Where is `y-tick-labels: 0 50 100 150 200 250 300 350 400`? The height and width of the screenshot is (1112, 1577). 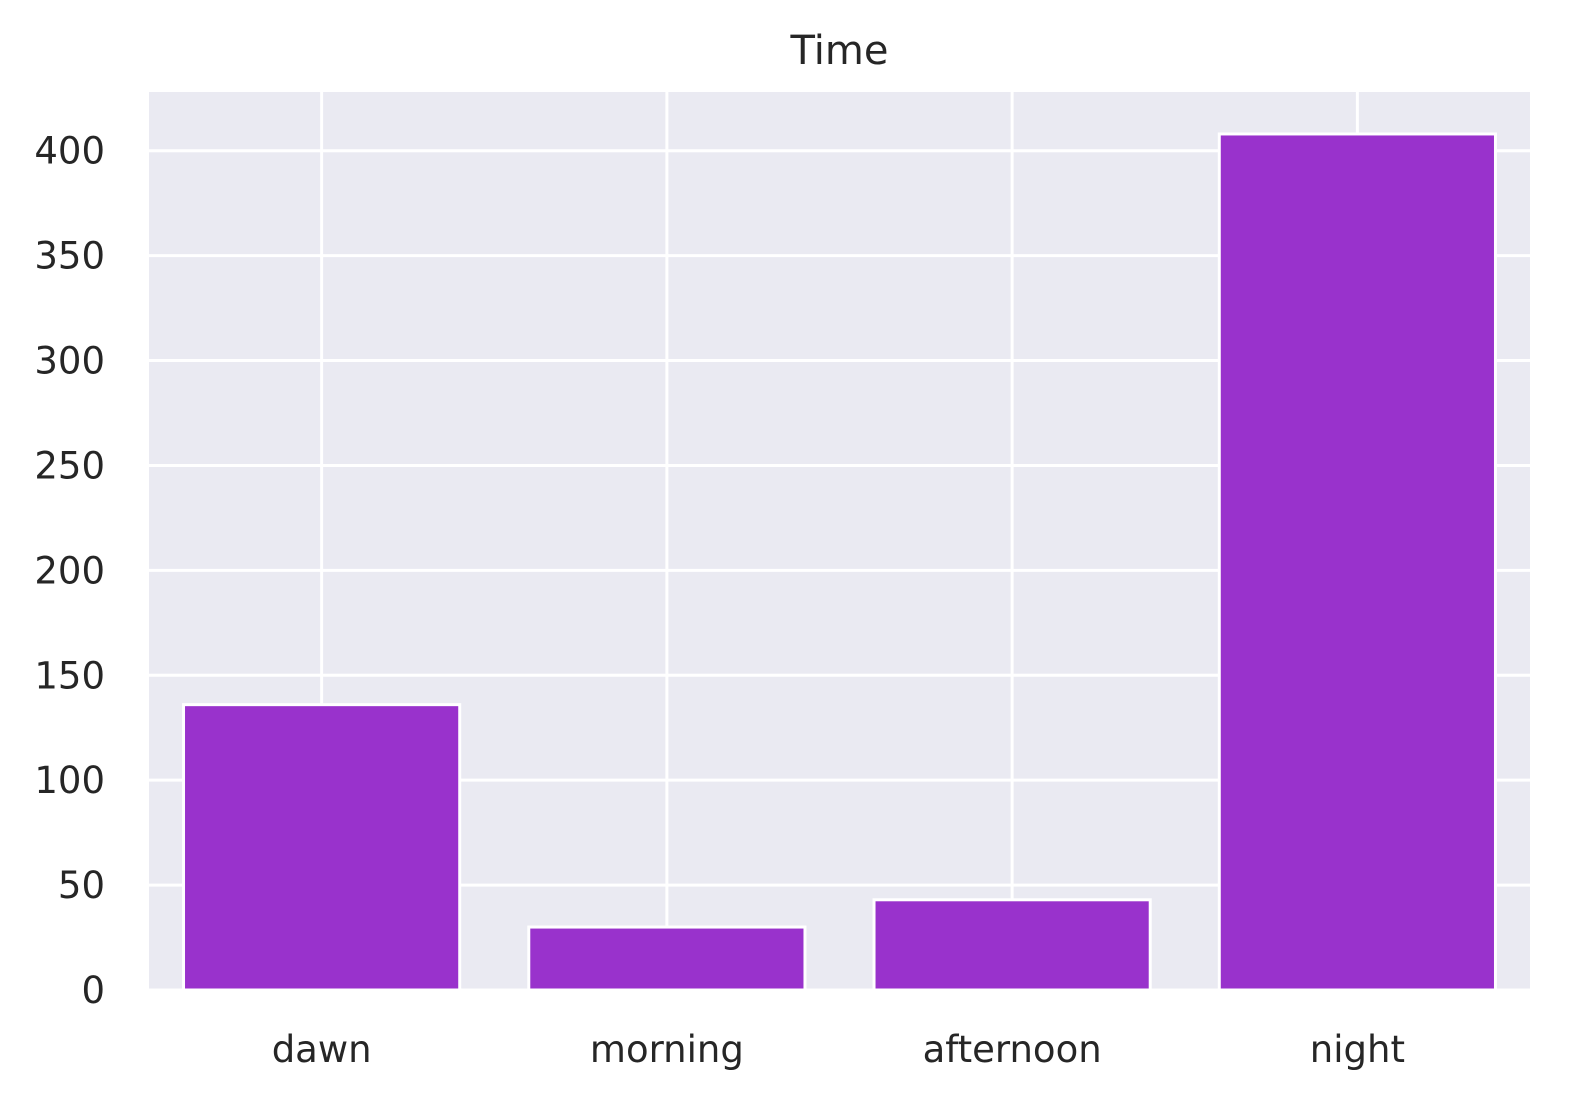
y-tick-labels: 0 50 100 150 200 250 300 350 400 is located at coordinates (69, 571).